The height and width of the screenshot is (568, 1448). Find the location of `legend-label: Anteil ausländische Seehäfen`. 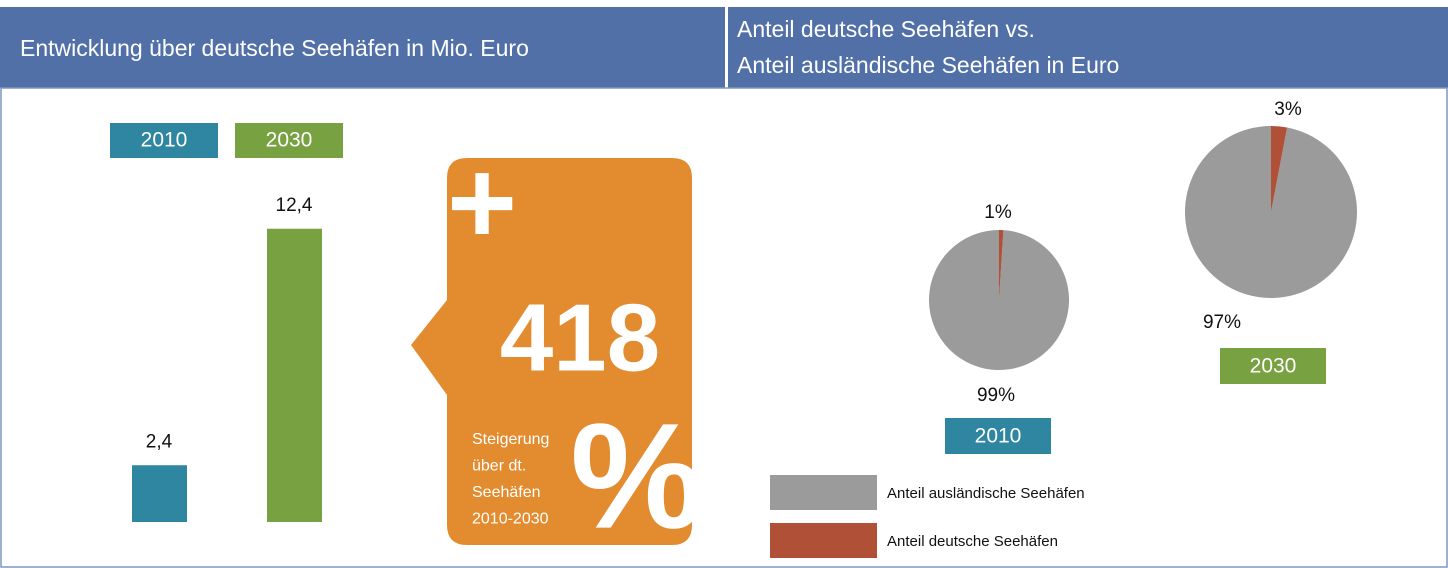

legend-label: Anteil ausländische Seehäfen is located at coordinates (986, 493).